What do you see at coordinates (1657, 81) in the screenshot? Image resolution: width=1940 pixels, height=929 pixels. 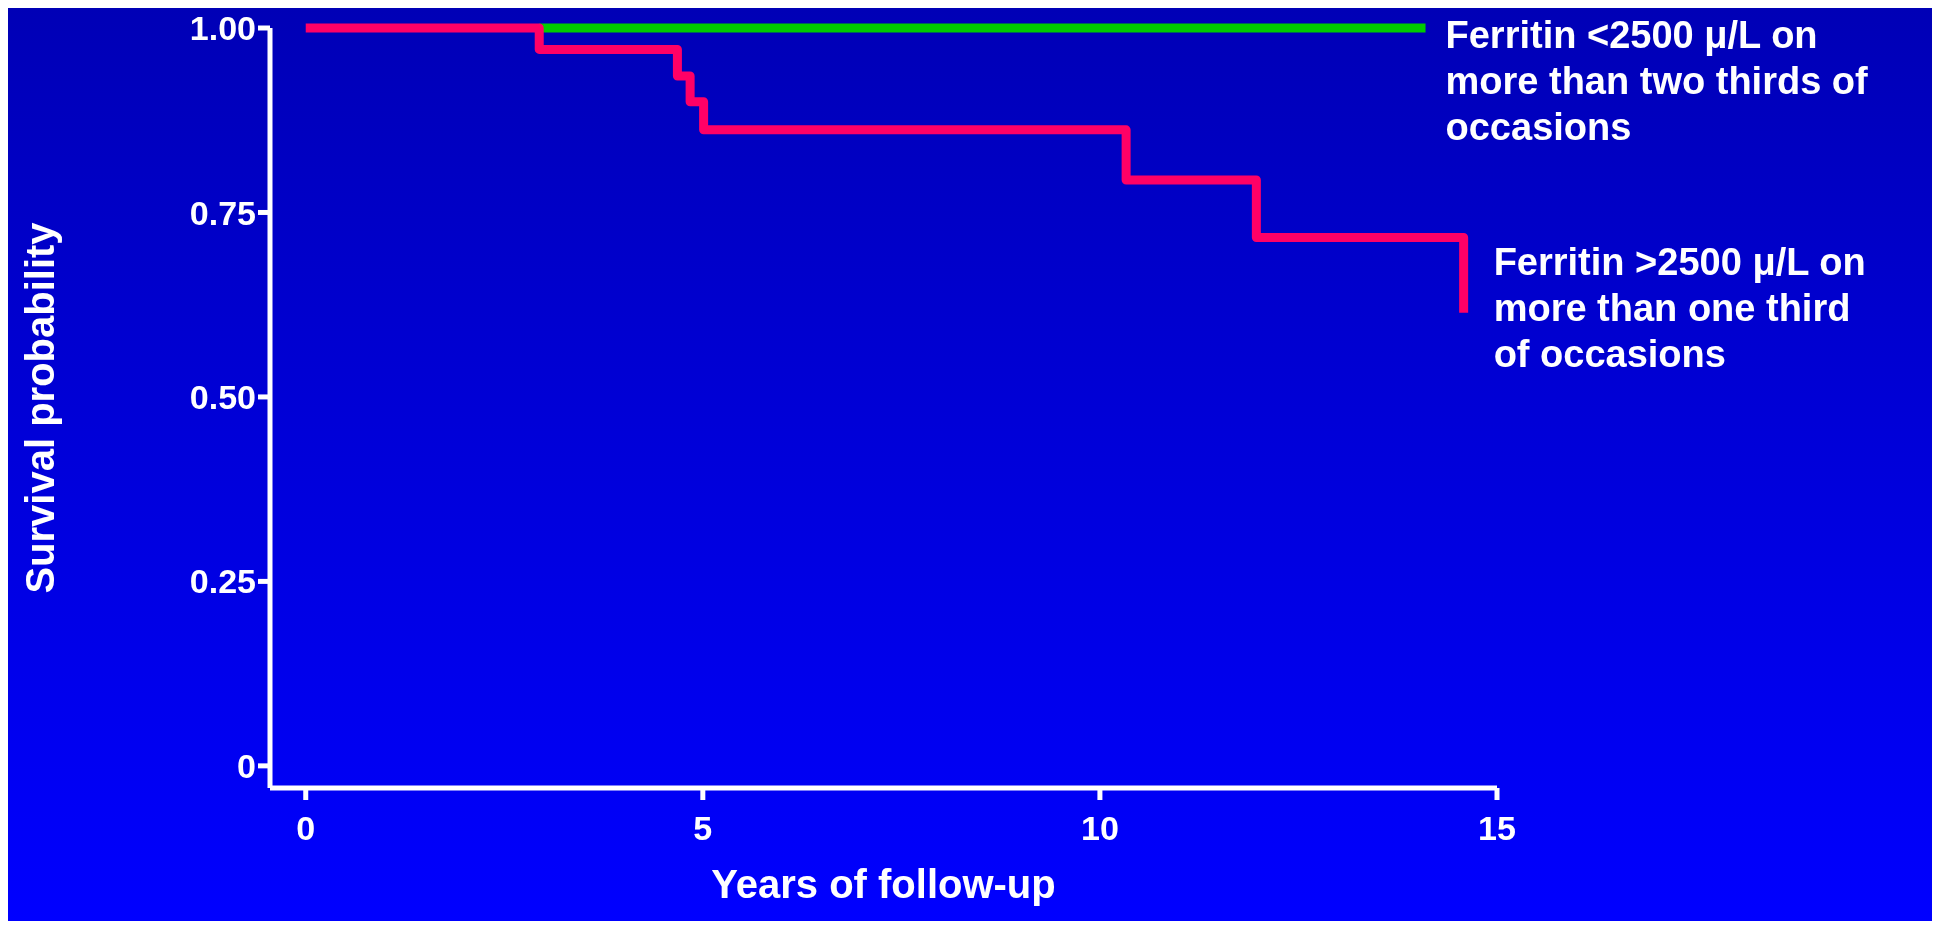 I see `series-label: Ferritin <2500 μ/L on more than two thirds of occasions` at bounding box center [1657, 81].